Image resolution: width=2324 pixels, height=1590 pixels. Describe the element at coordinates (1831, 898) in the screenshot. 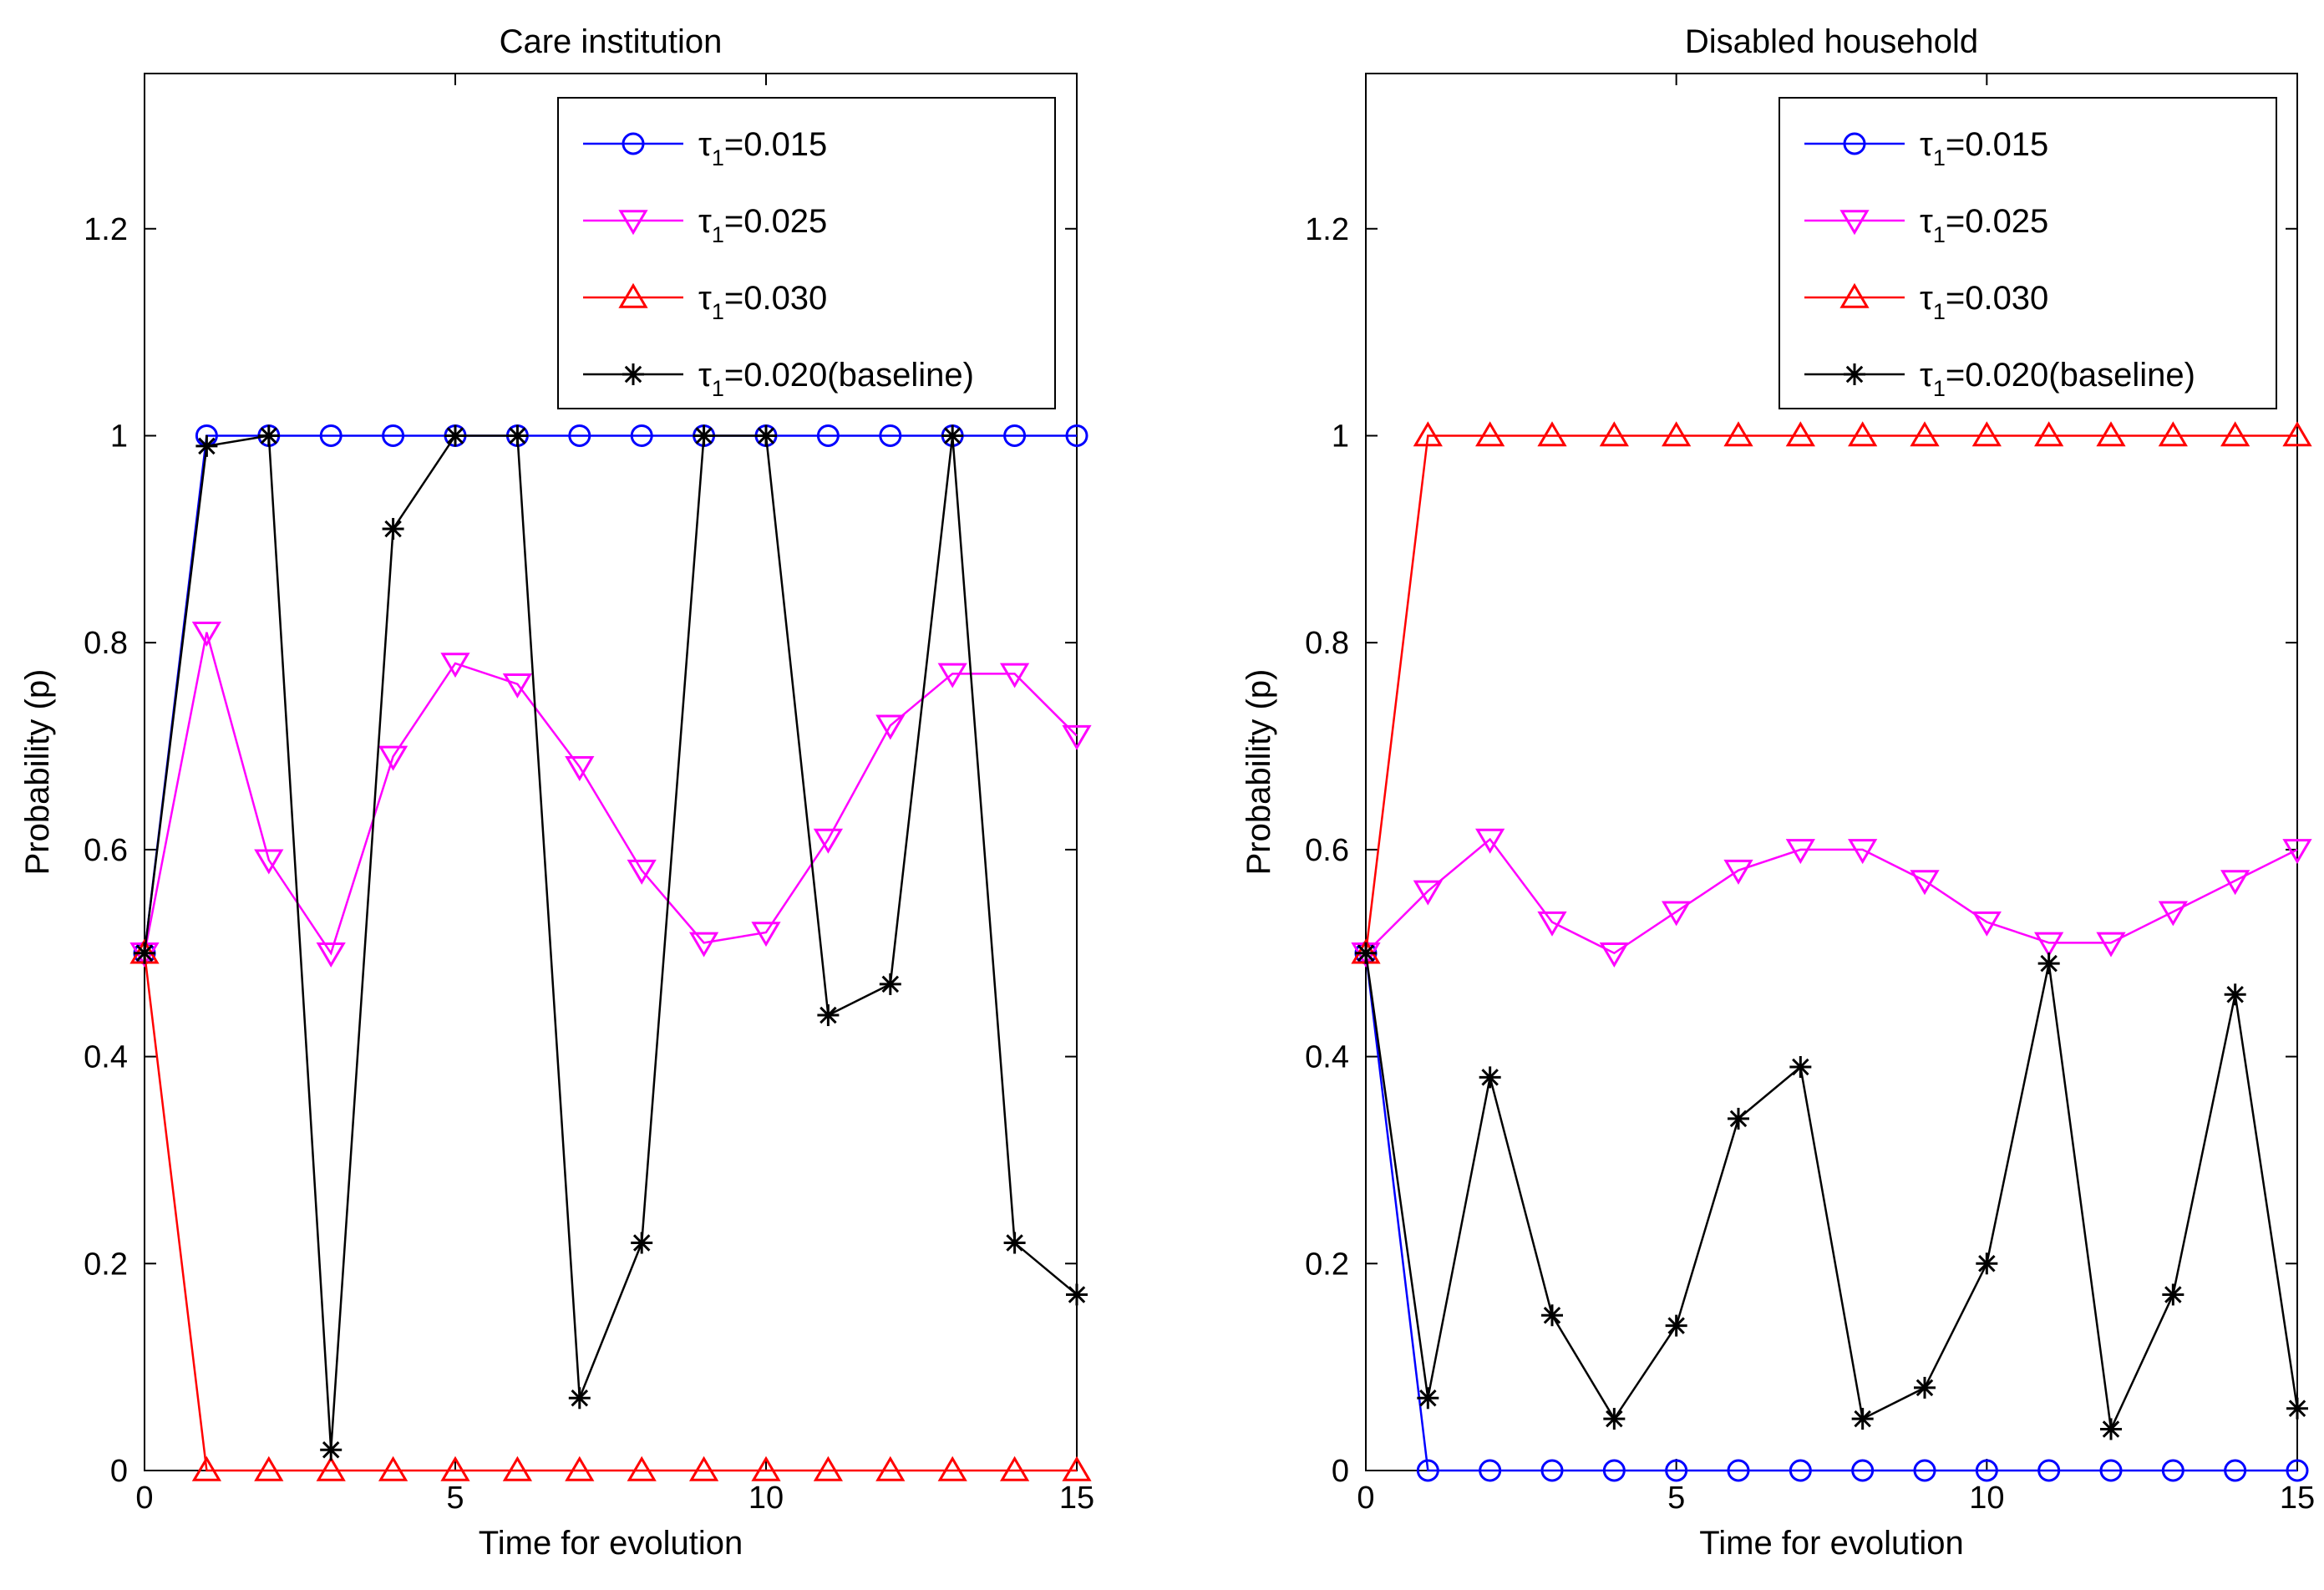

I see `series-triangle-down` at that location.